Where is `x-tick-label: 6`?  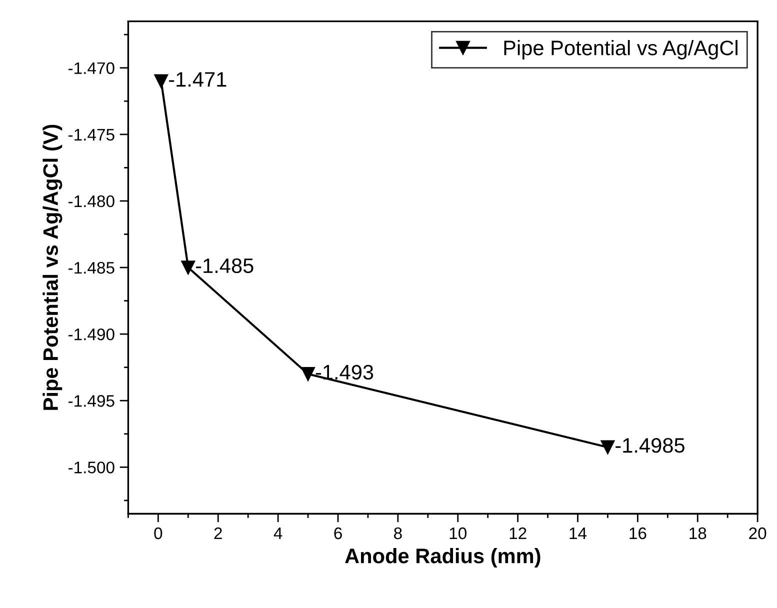 x-tick-label: 6 is located at coordinates (338, 533).